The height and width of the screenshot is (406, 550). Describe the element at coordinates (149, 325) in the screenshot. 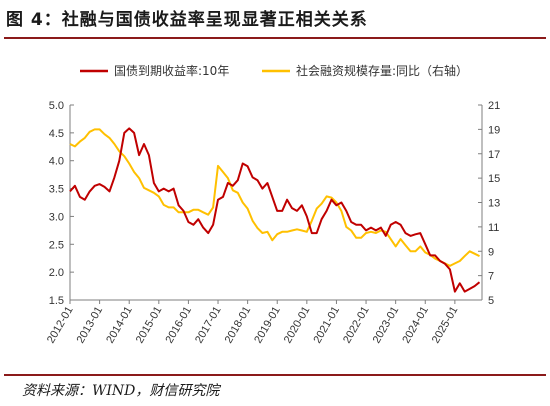

I see `x-tick-label: 2015-01` at that location.